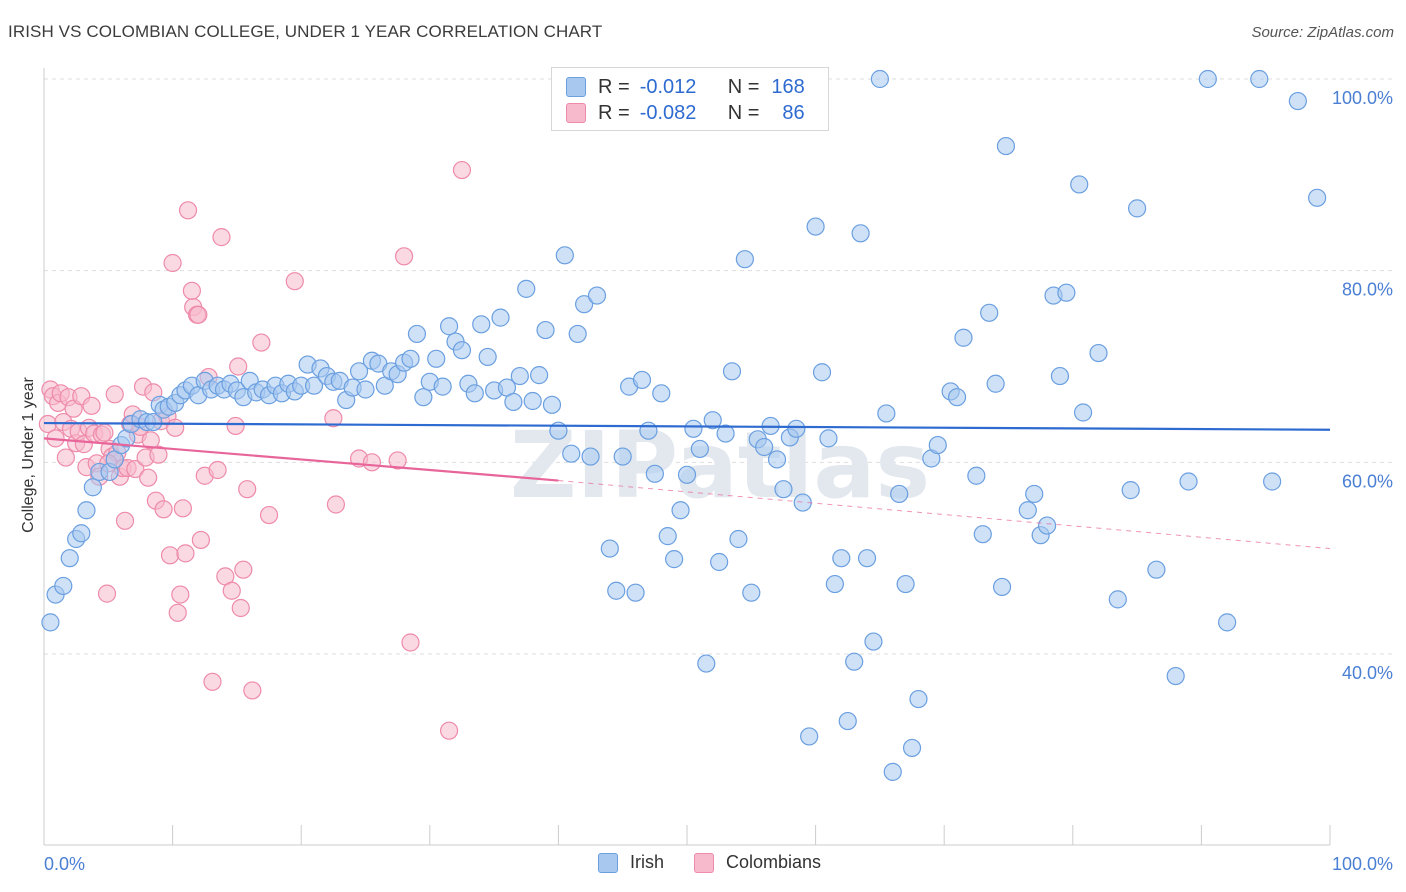 Image resolution: width=1406 pixels, height=892 pixels. I want to click on correlation-legend: R = -0.012 N = 168 R = -0.082 N = 86, so click(690, 99).